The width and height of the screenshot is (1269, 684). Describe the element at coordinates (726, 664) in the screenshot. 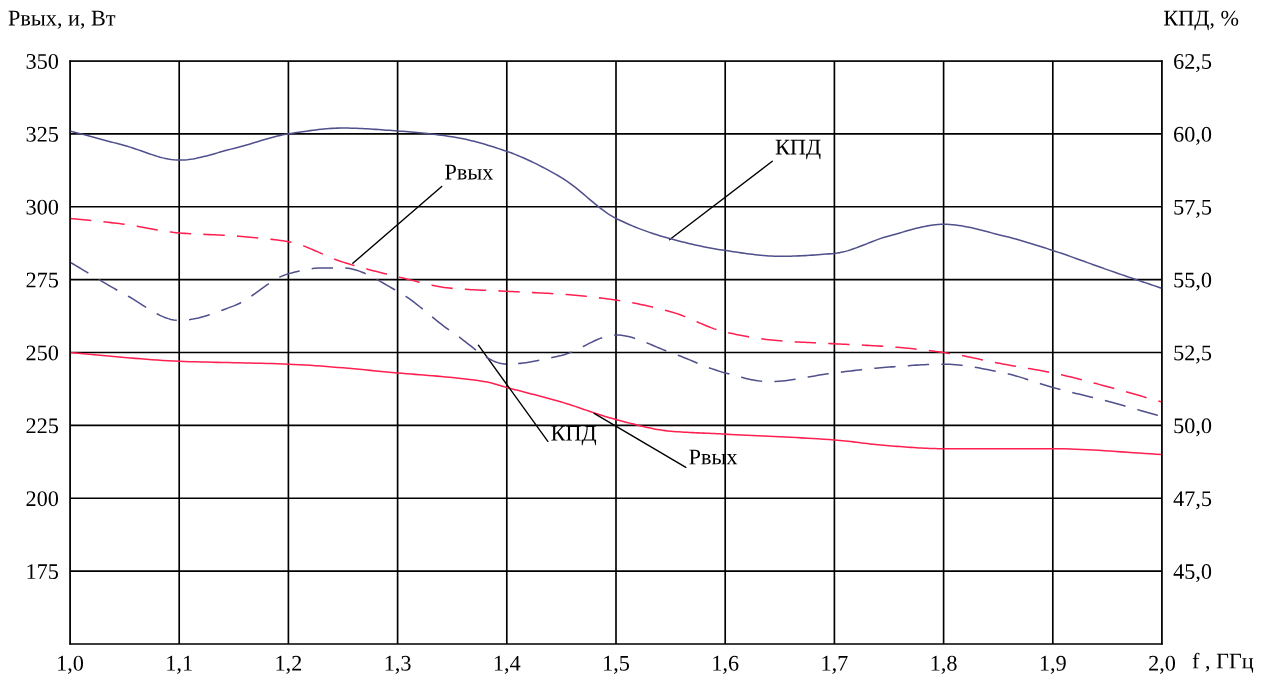

I see `x-tick-label: 1,6` at that location.